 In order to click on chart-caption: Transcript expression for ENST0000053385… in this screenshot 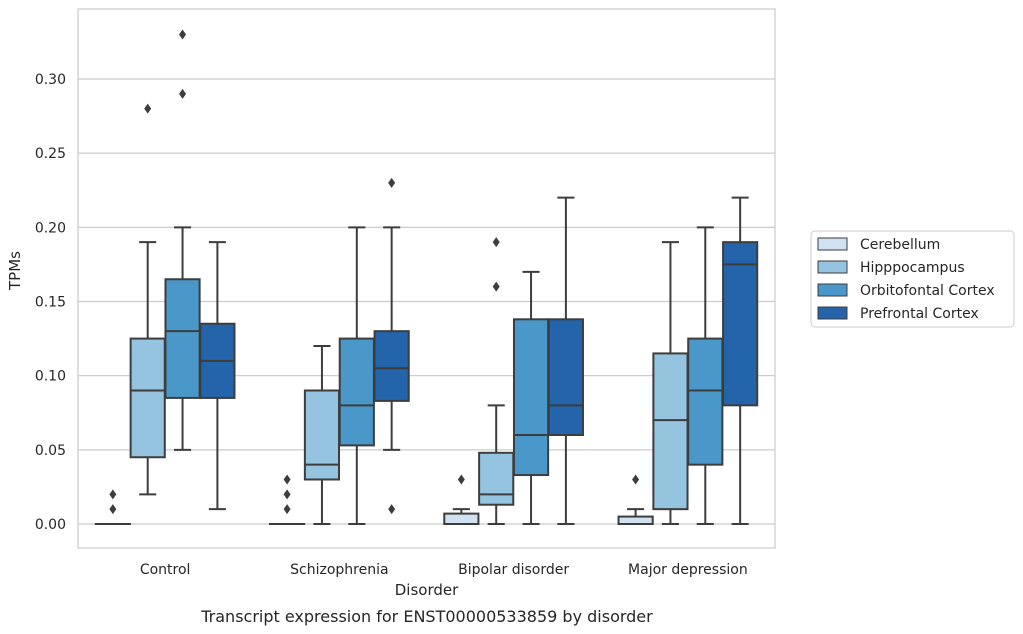, I will do `click(426, 616)`.